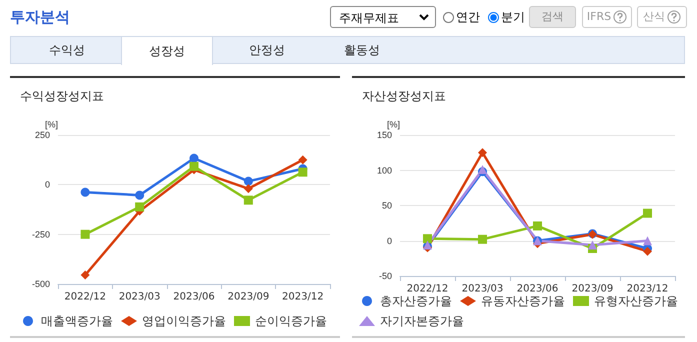 The height and width of the screenshot is (342, 697). What do you see at coordinates (422, 321) in the screenshot?
I see `legend-label: 자기자본증가율` at bounding box center [422, 321].